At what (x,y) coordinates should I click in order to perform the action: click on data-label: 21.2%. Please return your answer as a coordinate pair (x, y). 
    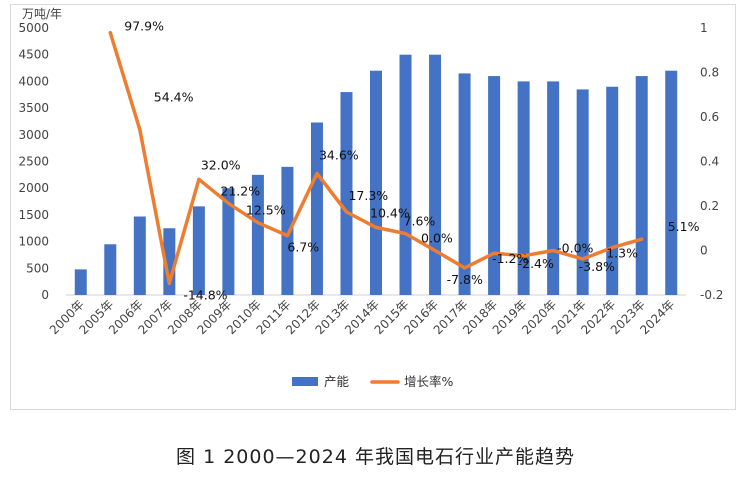
    Looking at the image, I should click on (240, 190).